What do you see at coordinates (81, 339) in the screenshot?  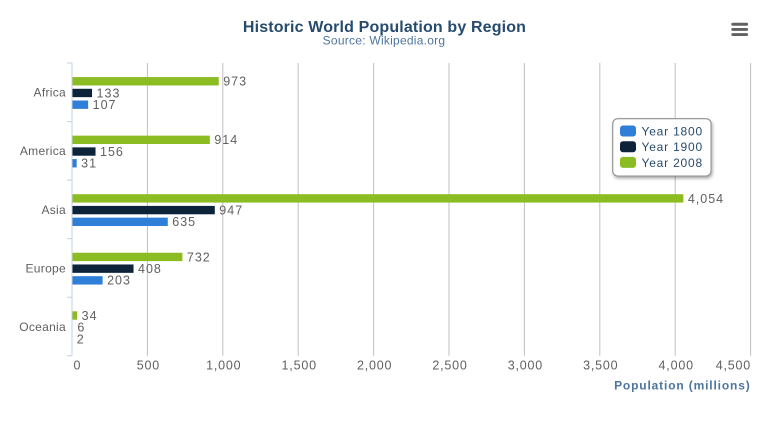 I see `svg-text: 2` at bounding box center [81, 339].